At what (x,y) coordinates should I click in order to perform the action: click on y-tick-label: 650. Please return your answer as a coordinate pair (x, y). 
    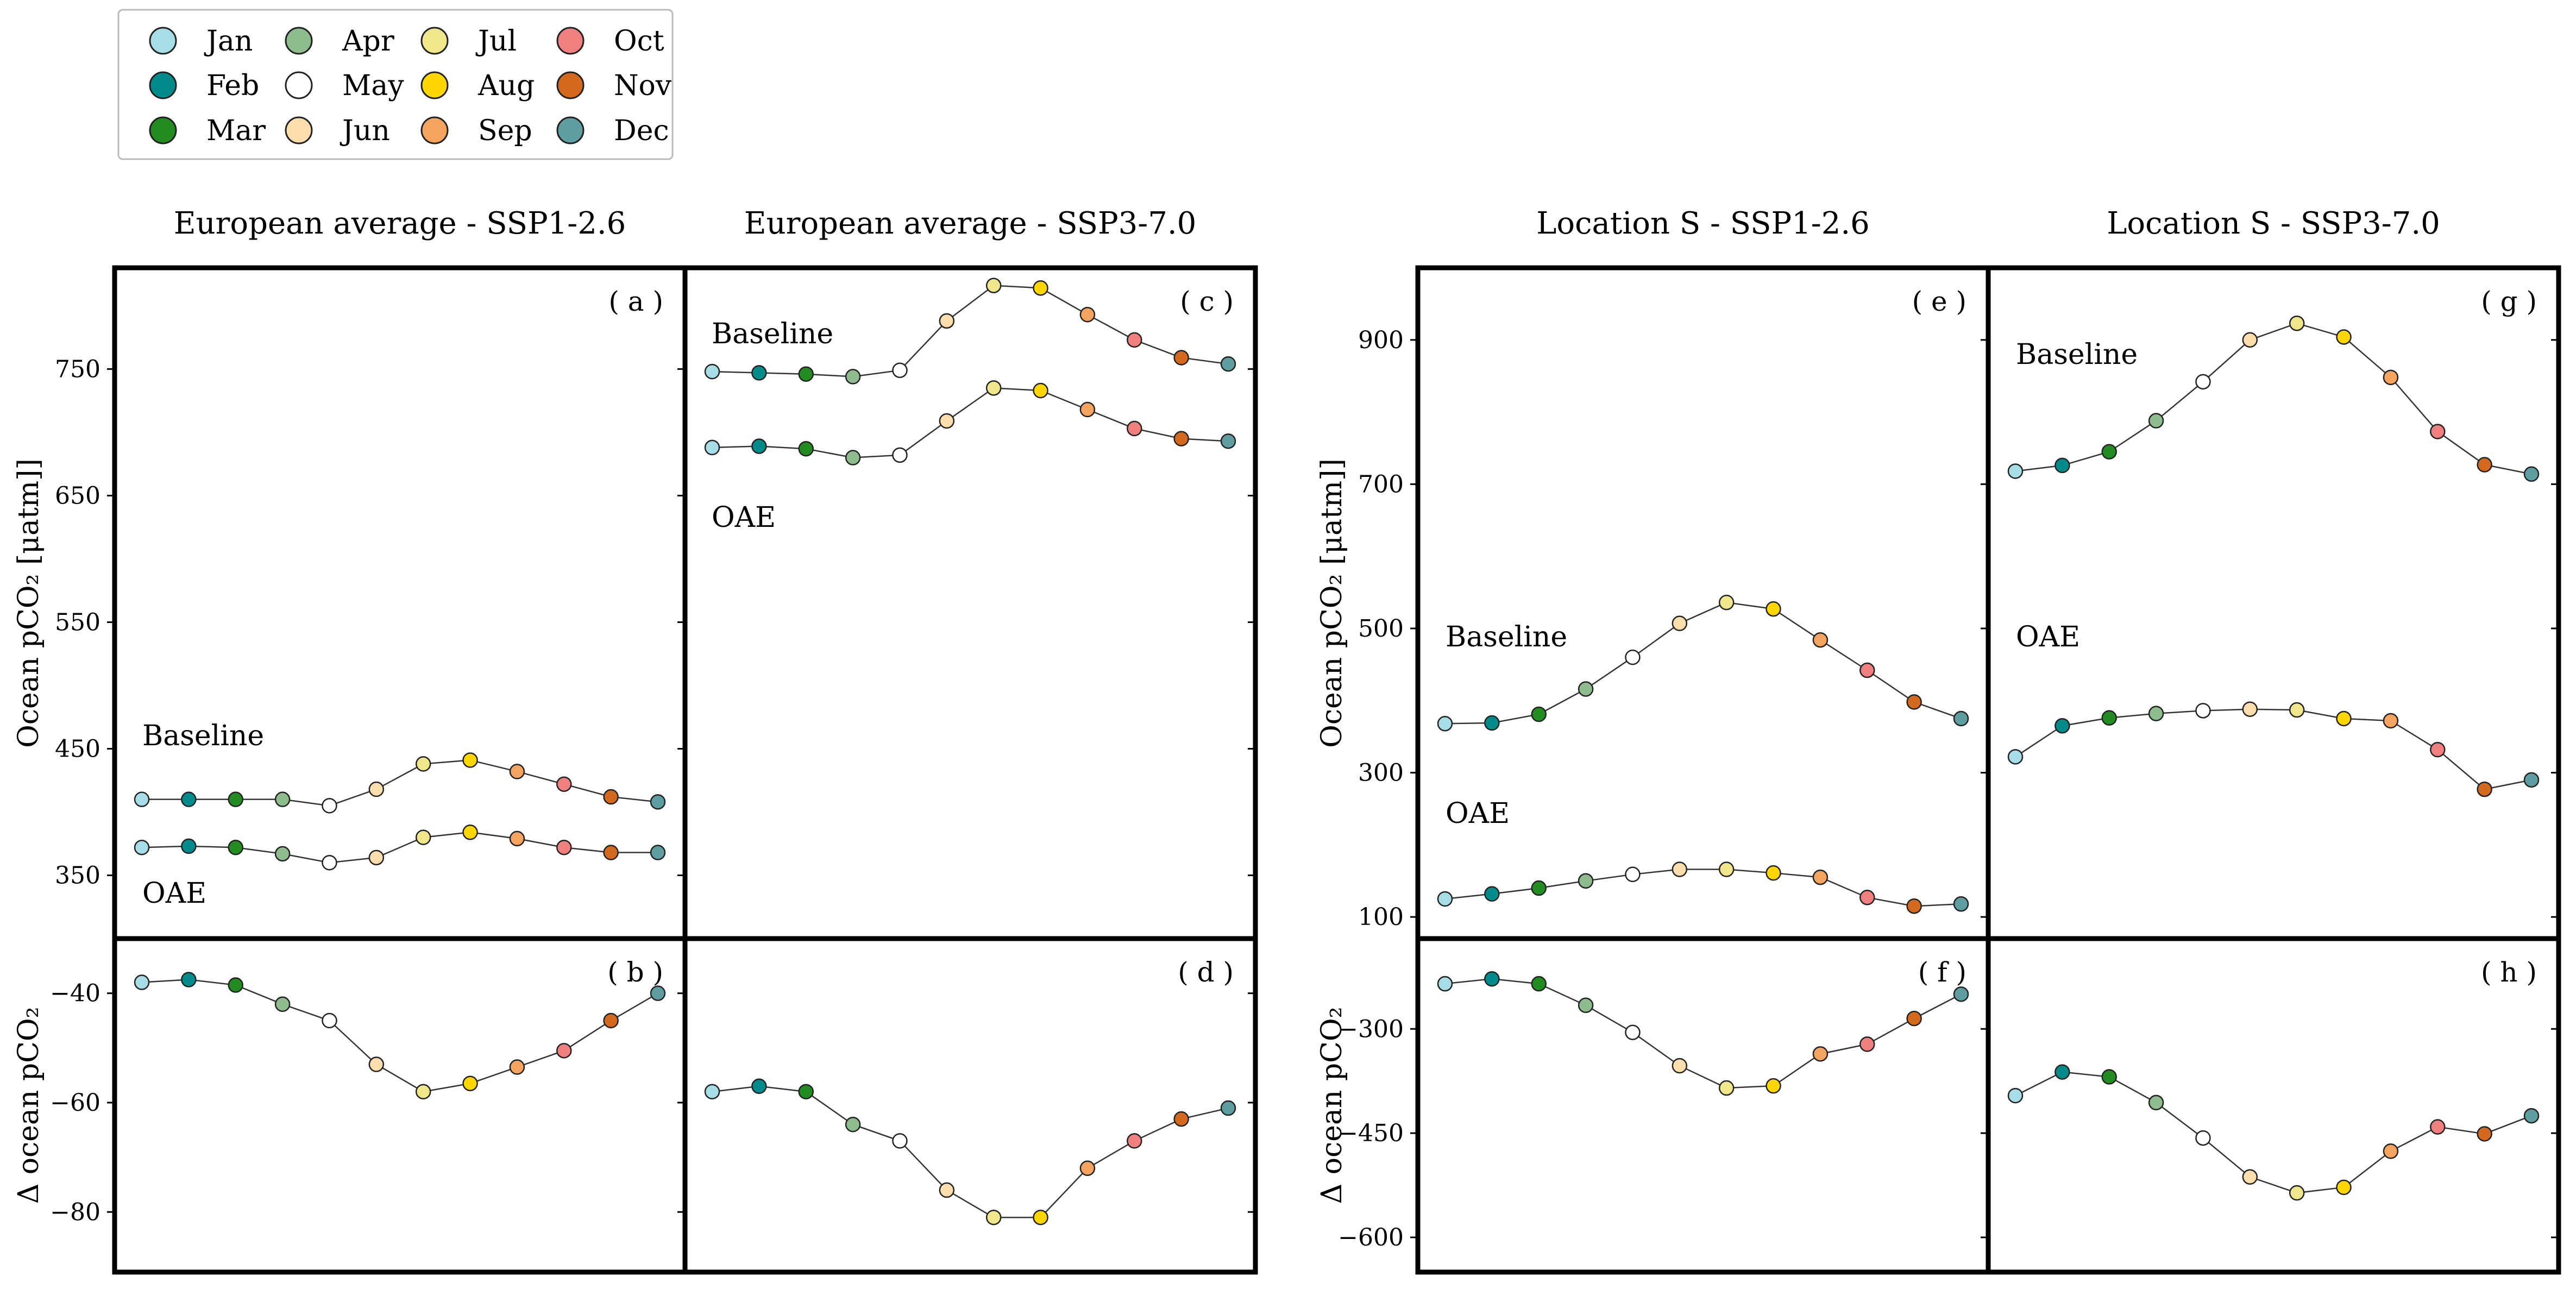
    Looking at the image, I should click on (77, 495).